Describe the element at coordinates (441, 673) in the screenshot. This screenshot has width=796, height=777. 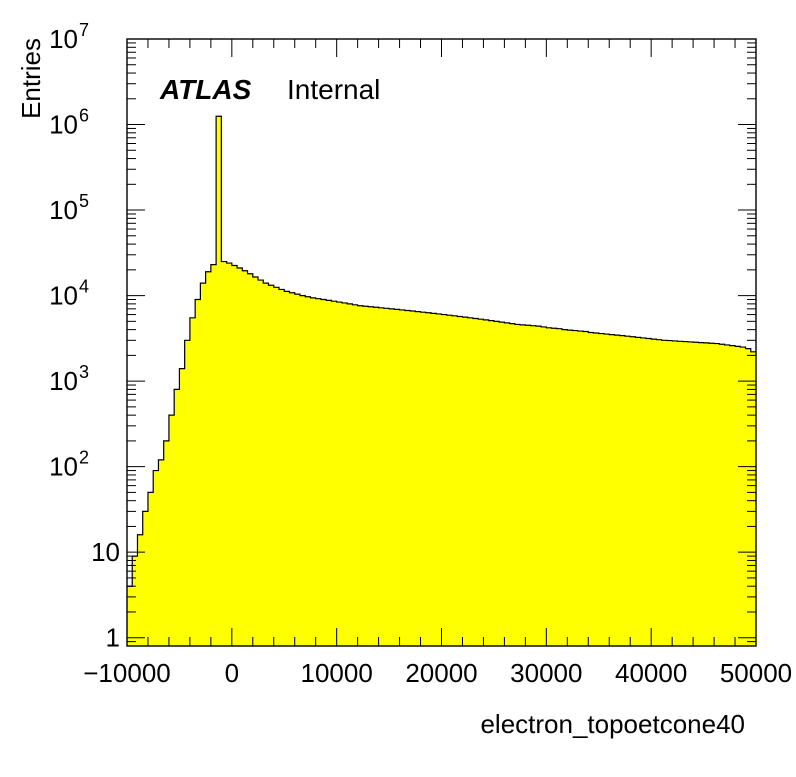
I see `x-tick-label: 20000` at that location.